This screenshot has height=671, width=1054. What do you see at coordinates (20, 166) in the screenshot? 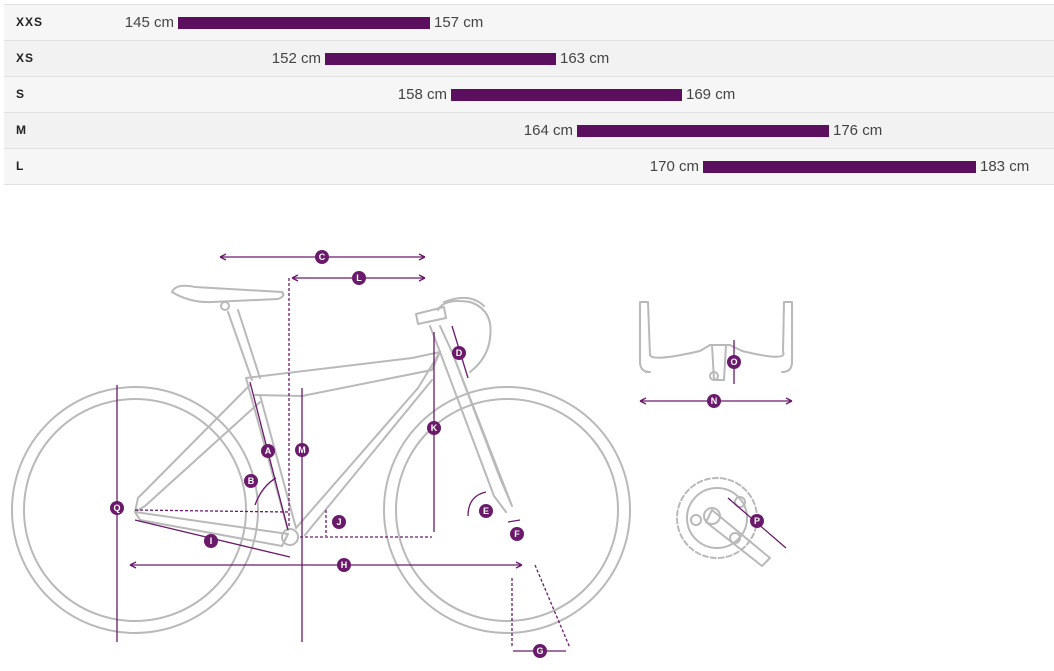
I see `size-label: L` at bounding box center [20, 166].